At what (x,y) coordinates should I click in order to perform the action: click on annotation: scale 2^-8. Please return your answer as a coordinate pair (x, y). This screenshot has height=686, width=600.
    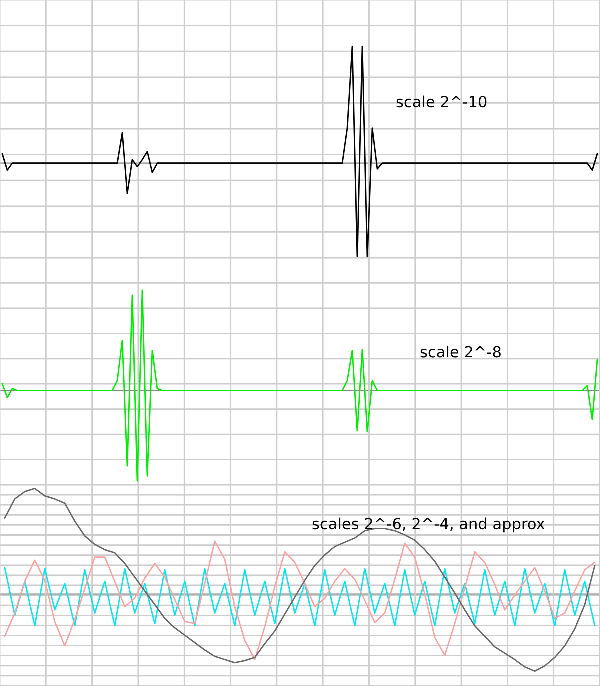
    Looking at the image, I should click on (460, 352).